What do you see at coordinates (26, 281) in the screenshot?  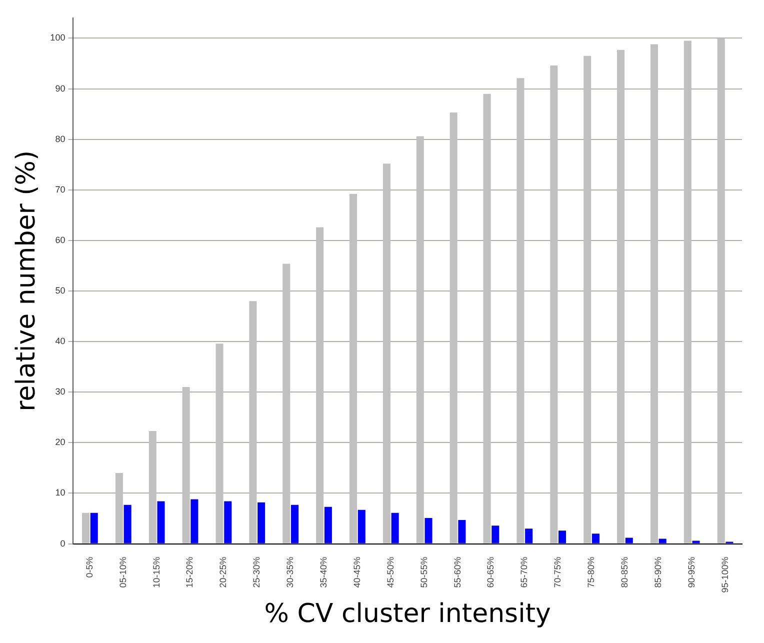 I see `y-axis-title: relative number (%)` at bounding box center [26, 281].